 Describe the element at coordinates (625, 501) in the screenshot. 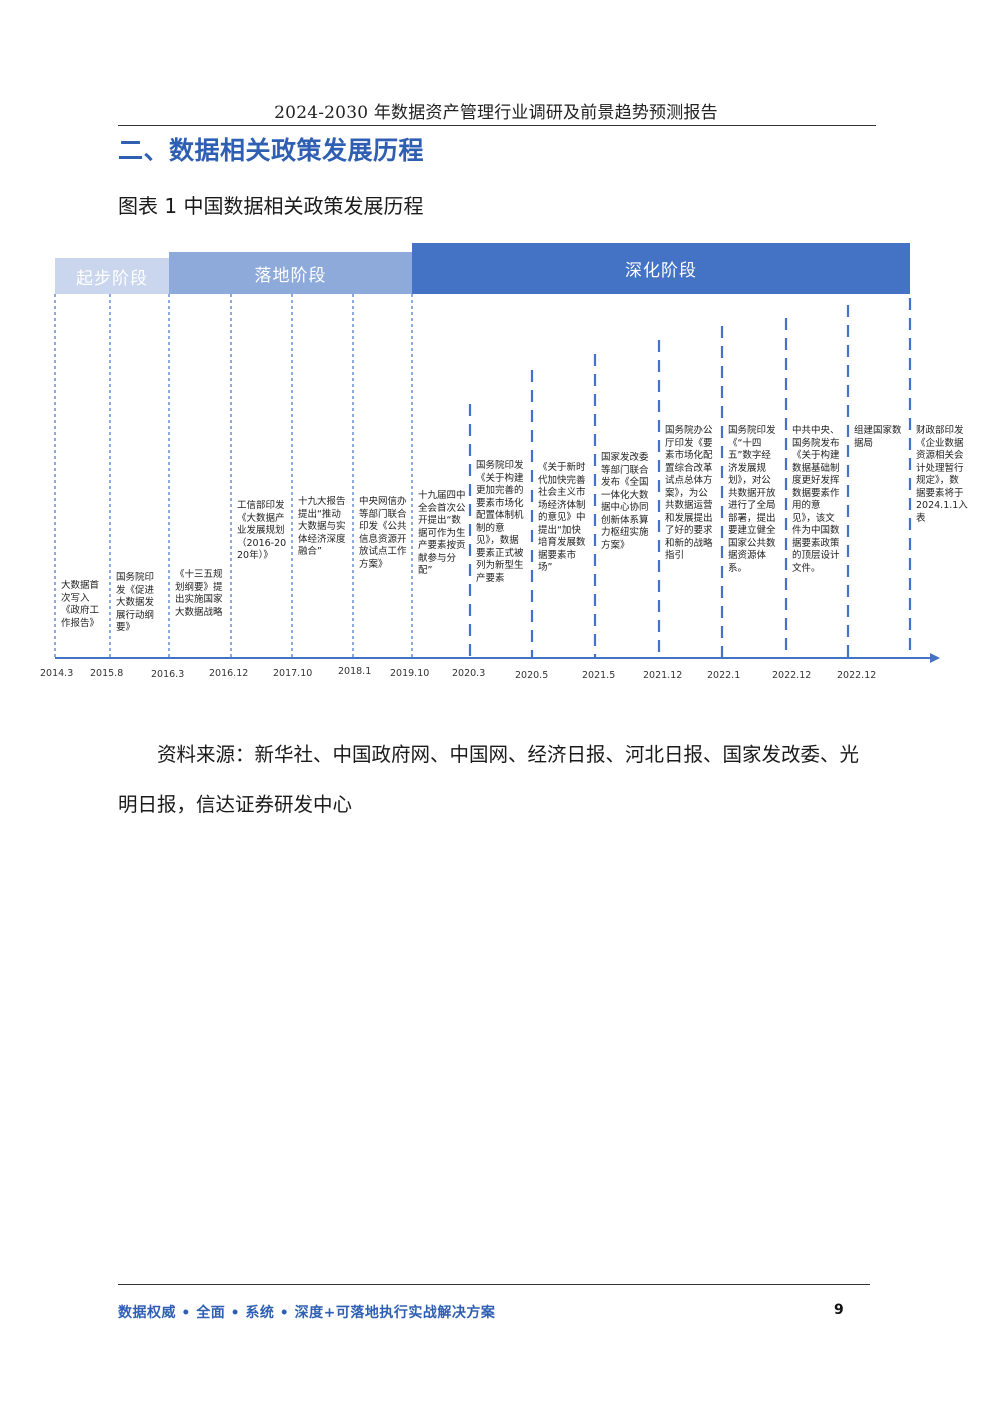

I see `timeline-event-text: 国家发改委等部门联合发布《全国一体化大数据中心协同创新体系算力枢纽实施方案》` at that location.